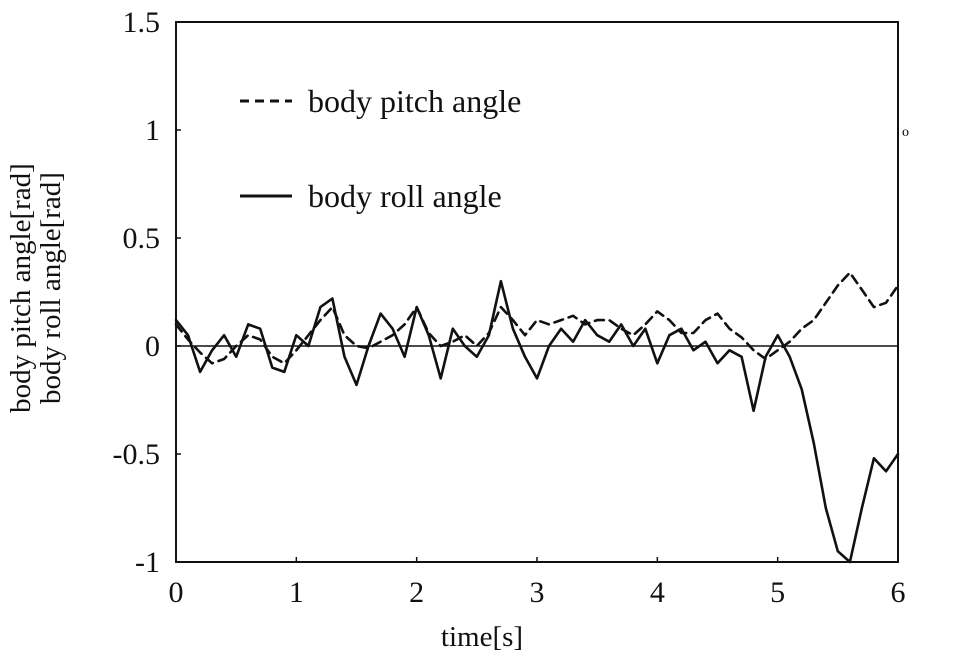  Describe the element at coordinates (137, 454) in the screenshot. I see `y-tick-label: -0.5` at that location.